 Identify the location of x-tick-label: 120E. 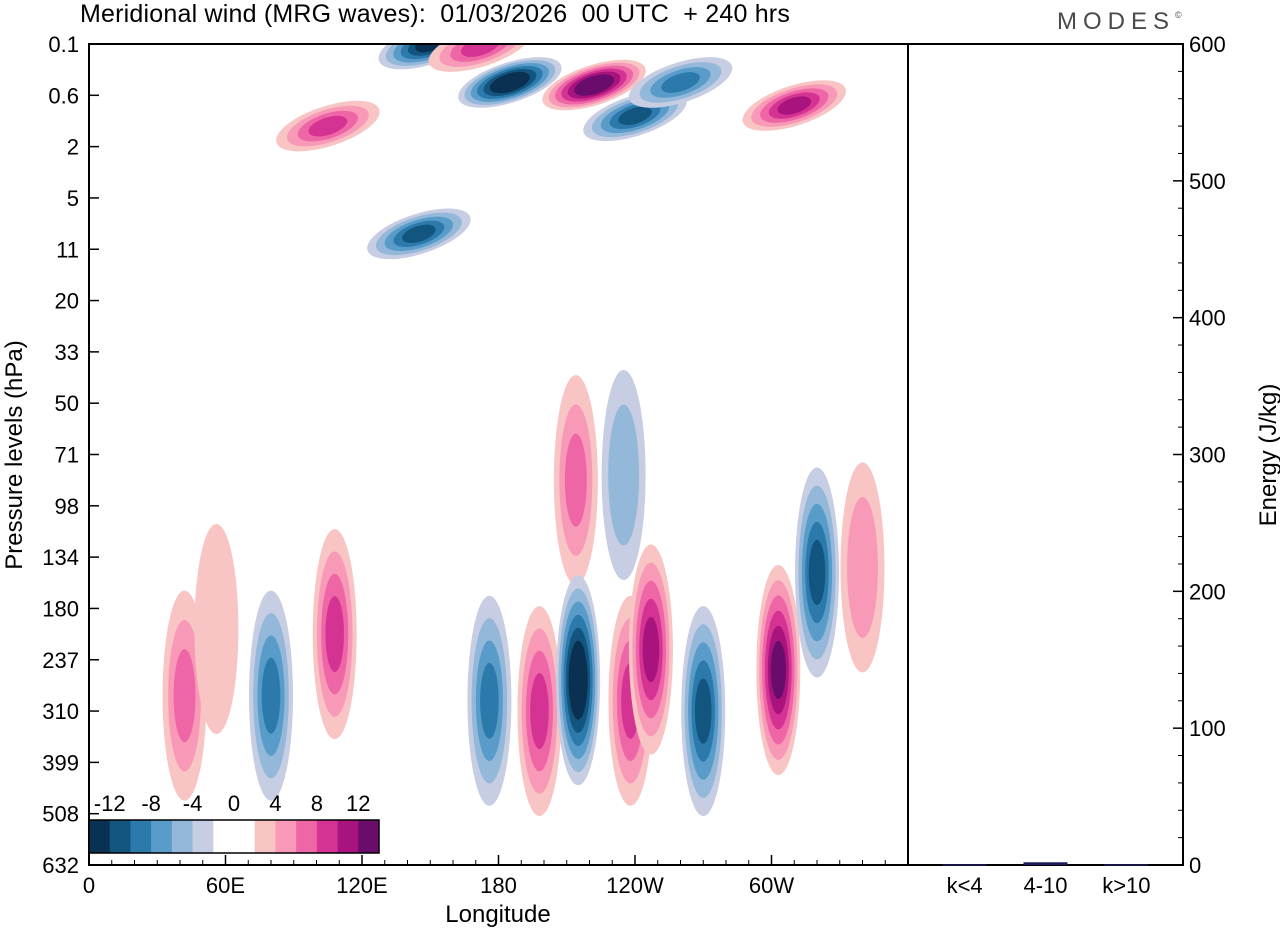
(361, 885).